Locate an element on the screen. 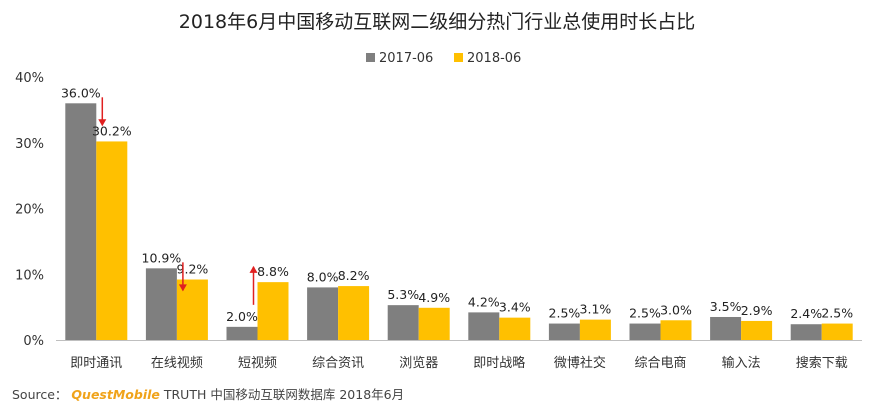 This screenshot has height=407, width=874. source-brand-truth: TRUTH is located at coordinates (185, 394).